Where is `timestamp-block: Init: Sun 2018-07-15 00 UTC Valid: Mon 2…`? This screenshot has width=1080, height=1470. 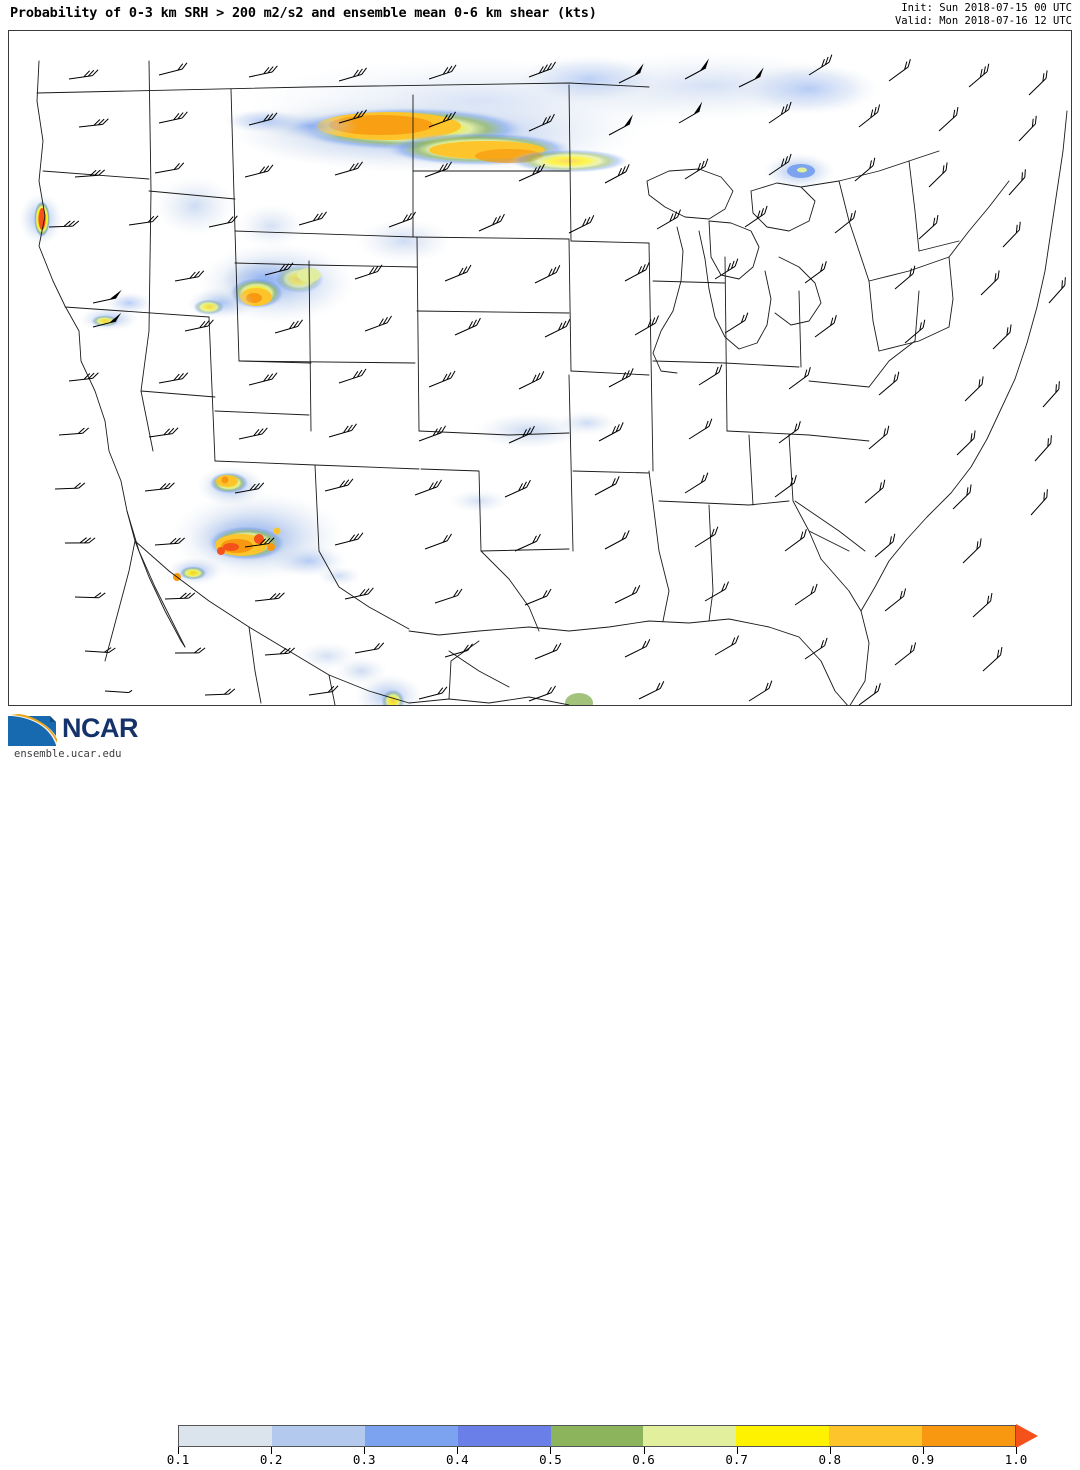 timestamp-block: Init: Sun 2018-07-15 00 UTC Valid: Mon 2… is located at coordinates (983, 15).